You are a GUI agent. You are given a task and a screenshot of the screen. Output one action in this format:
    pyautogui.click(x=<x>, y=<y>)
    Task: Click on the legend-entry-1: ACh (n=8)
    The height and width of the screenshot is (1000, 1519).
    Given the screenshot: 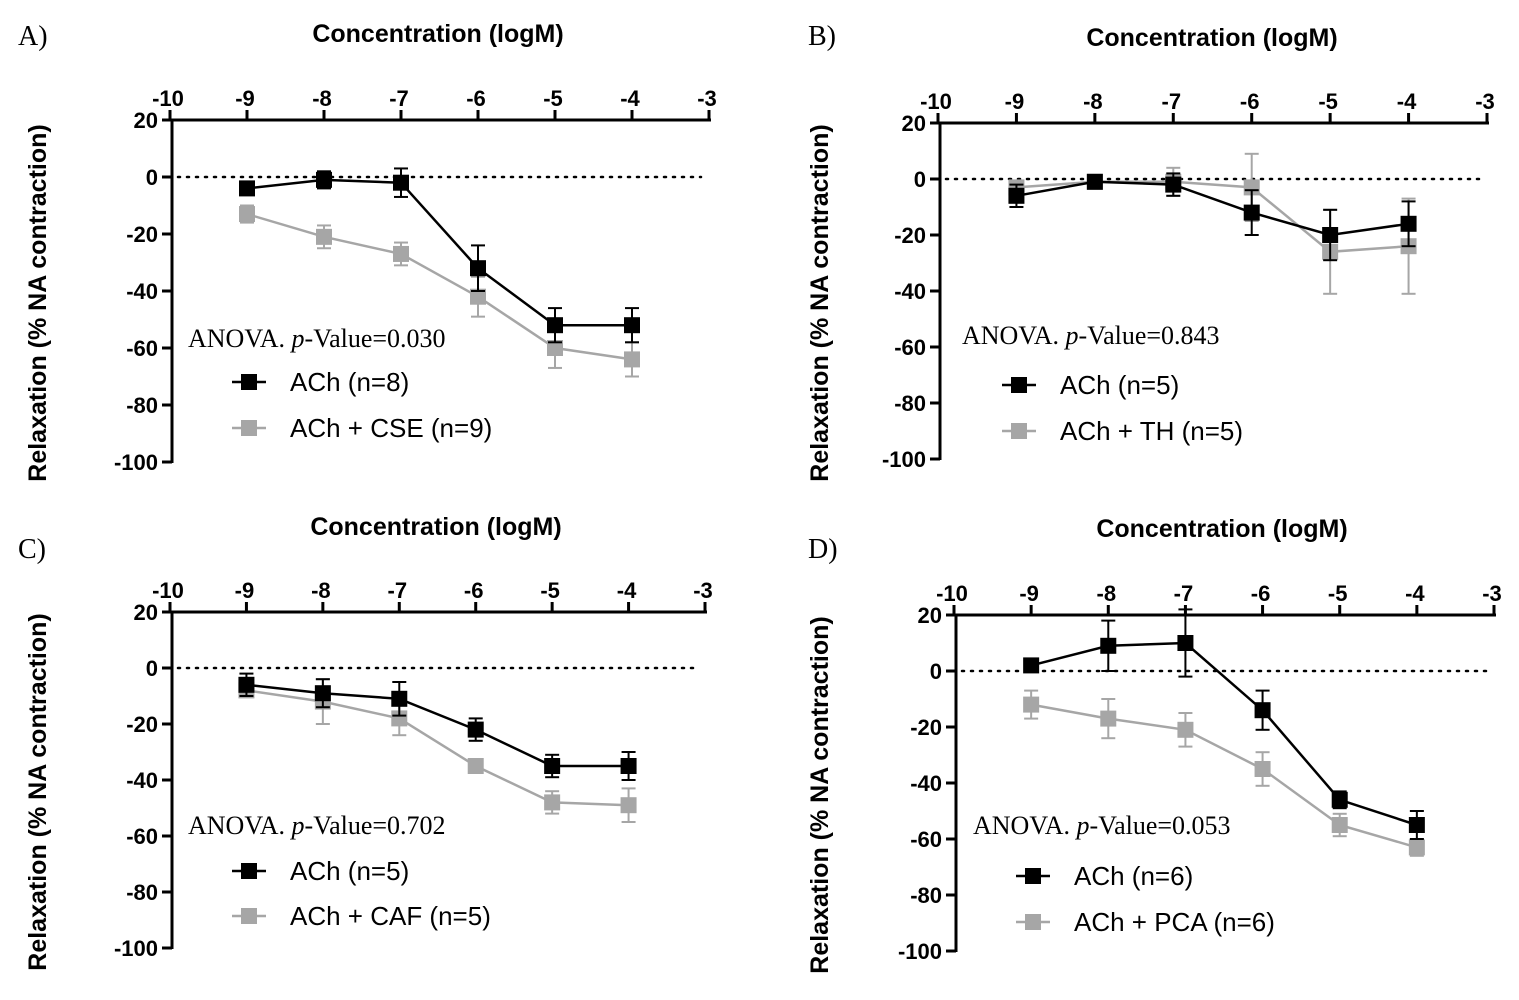 What is the action you would take?
    pyautogui.click(x=320, y=382)
    